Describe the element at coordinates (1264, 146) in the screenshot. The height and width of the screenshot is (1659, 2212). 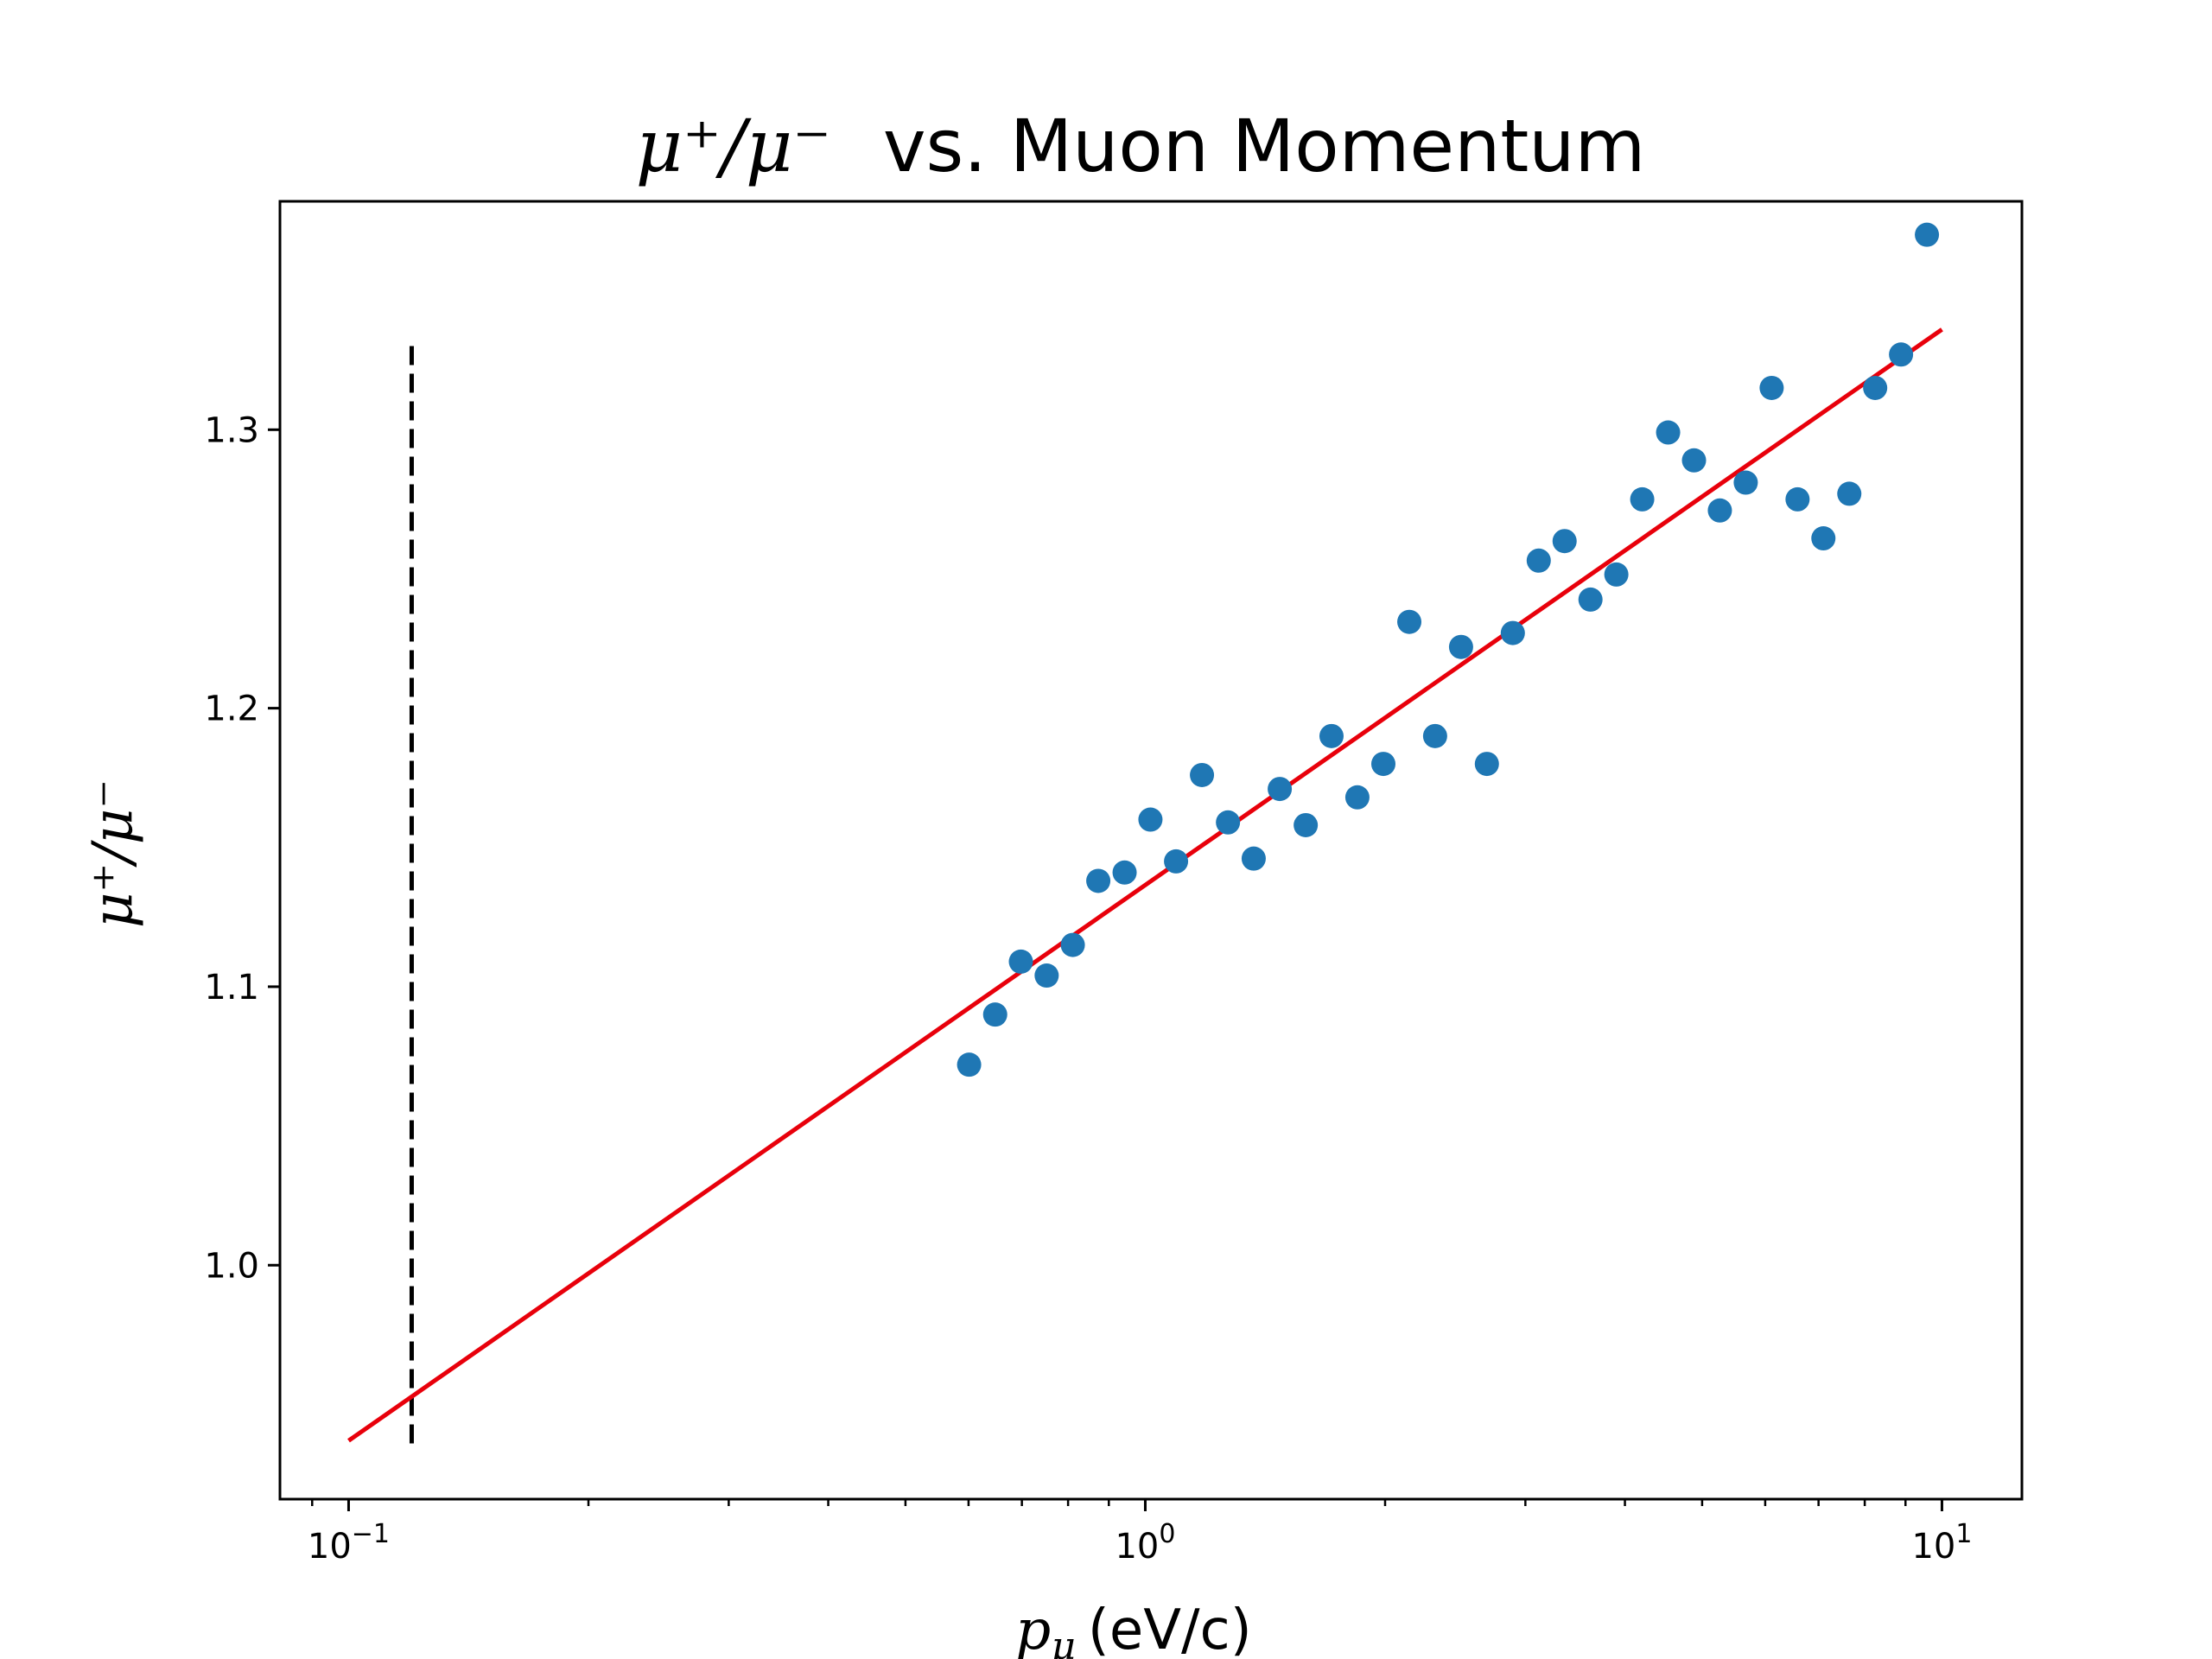
I see `chart-title-text: vs. Muon Momentum` at that location.